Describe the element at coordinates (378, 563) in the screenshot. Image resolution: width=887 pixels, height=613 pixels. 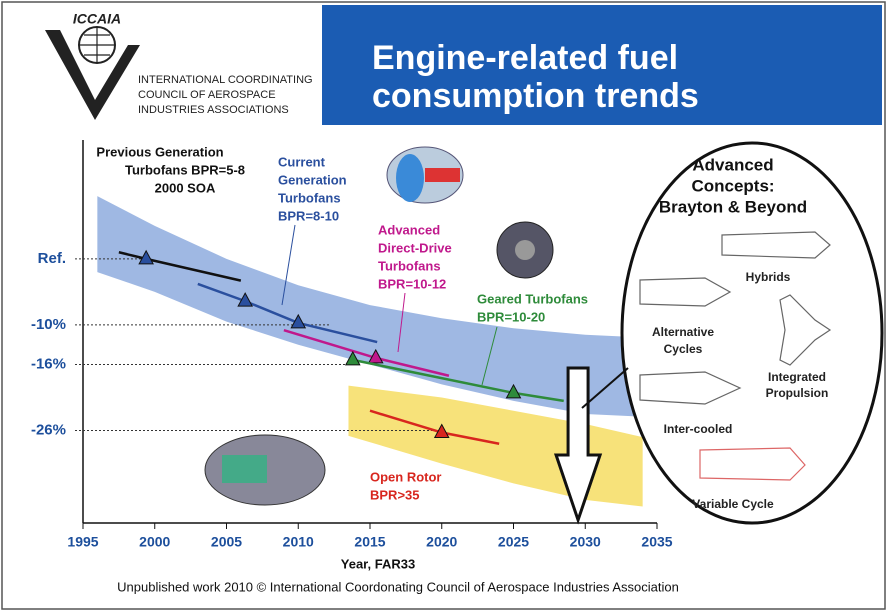
I see `x-axis-label: Year, FAR33` at that location.